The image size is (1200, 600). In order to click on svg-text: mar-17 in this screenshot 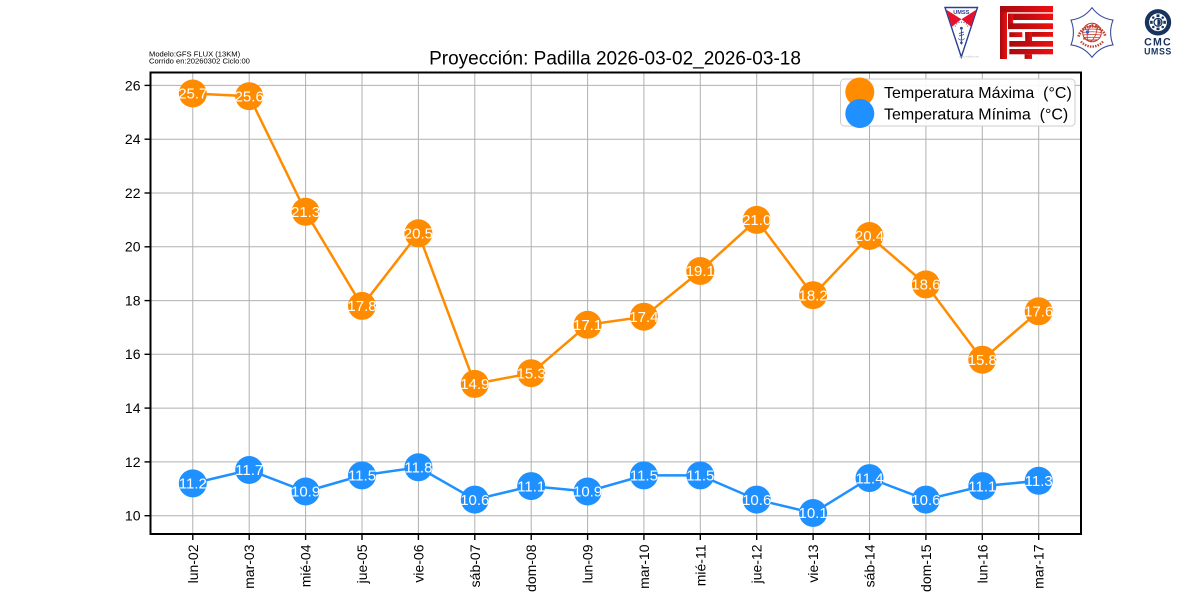, I will do `click(1039, 566)`.